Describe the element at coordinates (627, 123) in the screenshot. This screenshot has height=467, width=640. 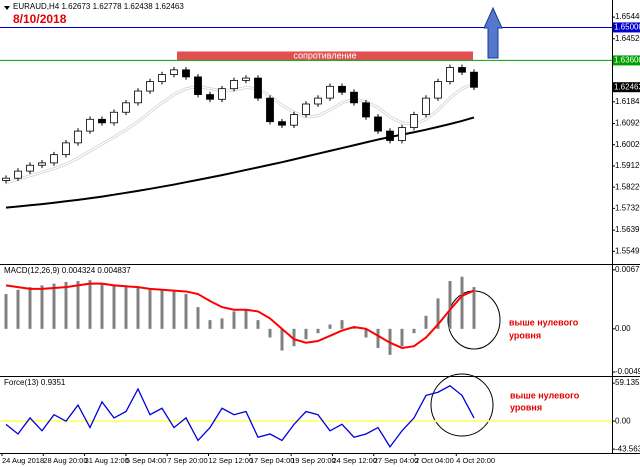
I see `y-tick-label: 1.60920` at that location.